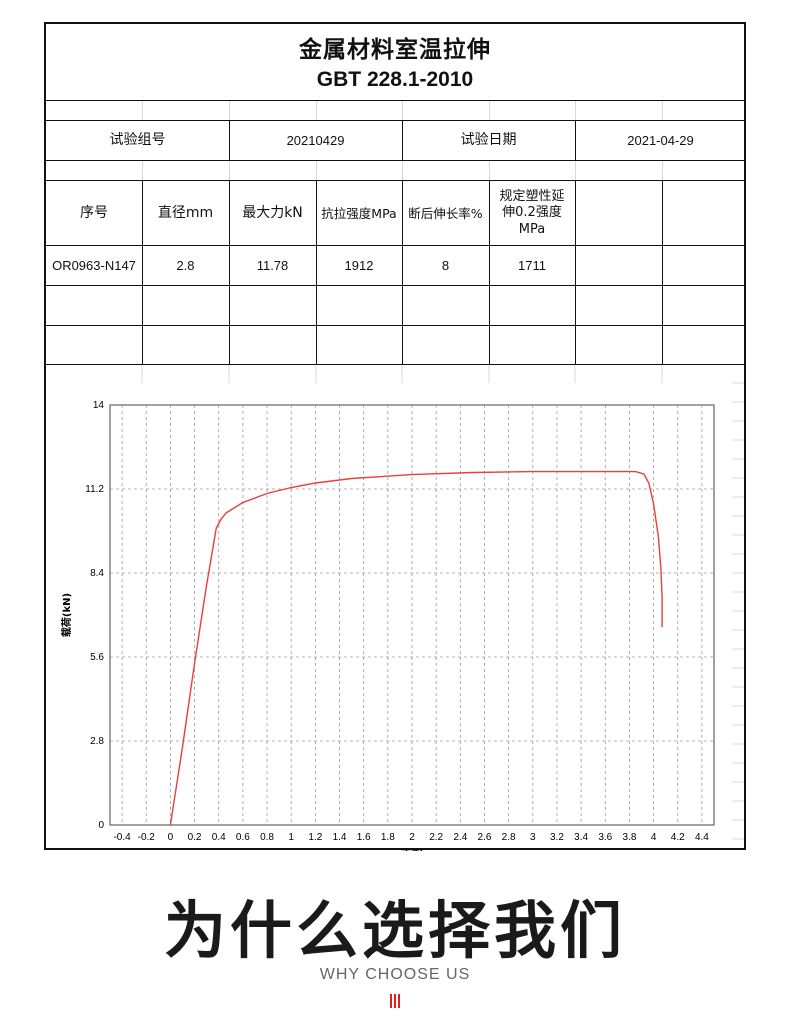  What do you see at coordinates (605, 837) in the screenshot?
I see `x-tick-label: 3.6` at bounding box center [605, 837].